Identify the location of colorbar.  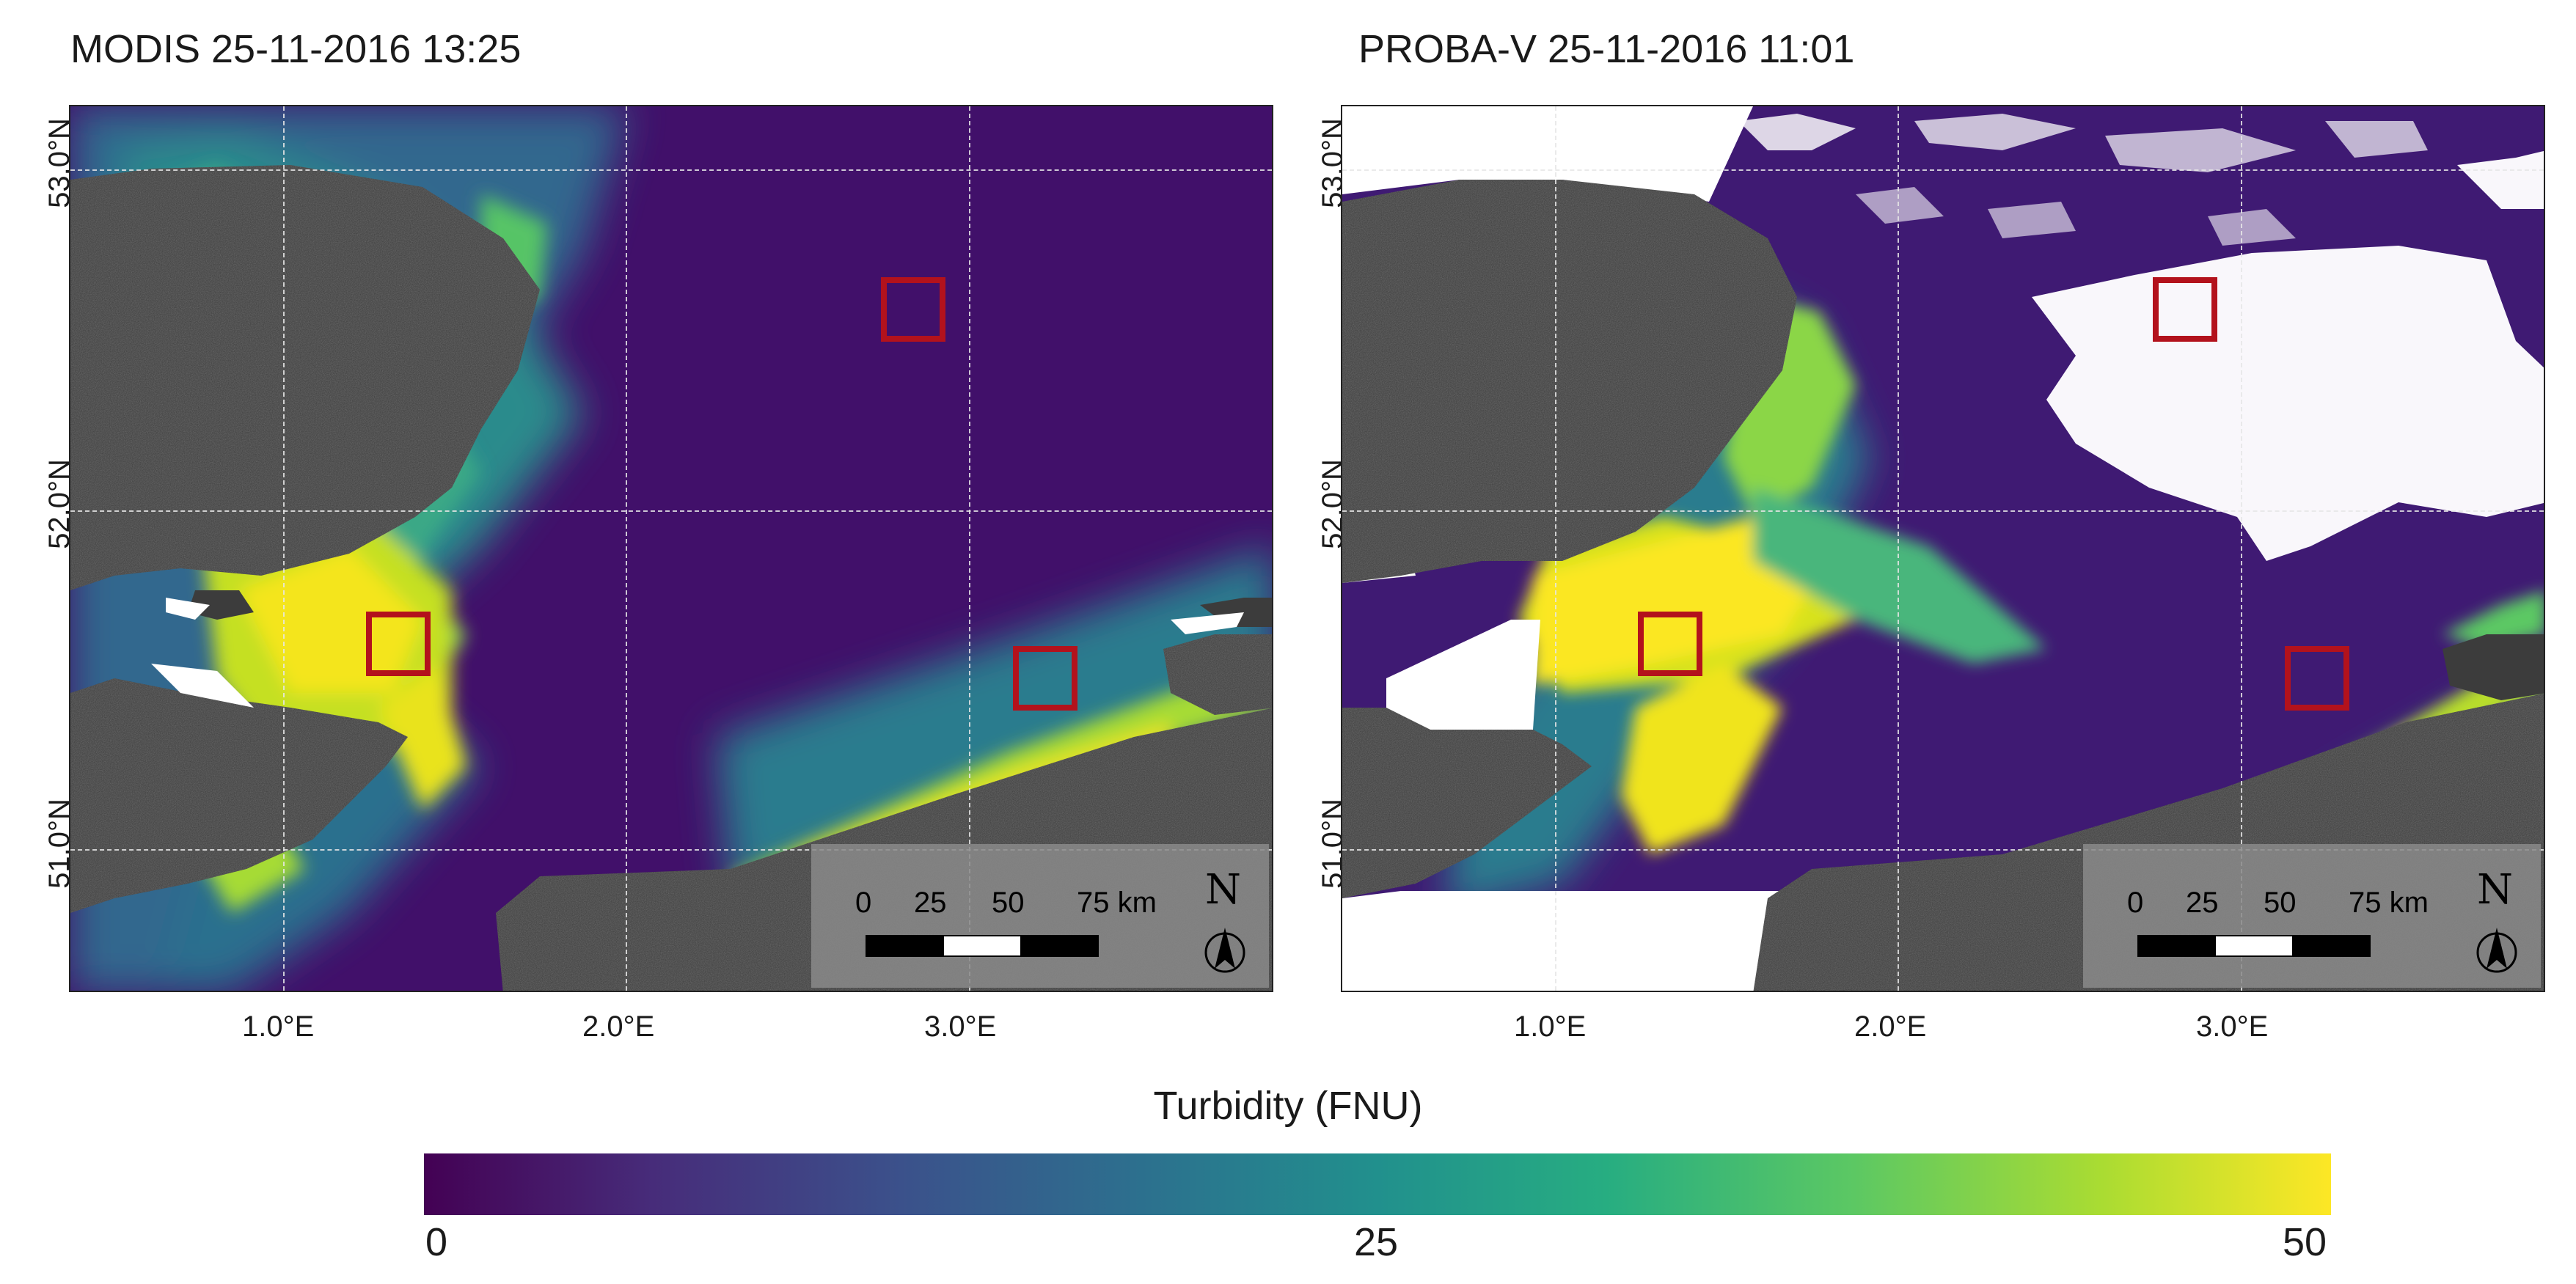
(1377, 1184).